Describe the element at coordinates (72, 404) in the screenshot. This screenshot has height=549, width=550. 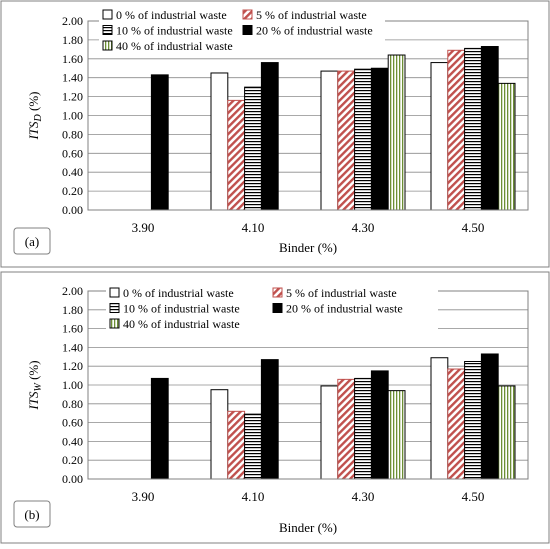
I see `panel-b-y-tick-label: 0.80` at that location.